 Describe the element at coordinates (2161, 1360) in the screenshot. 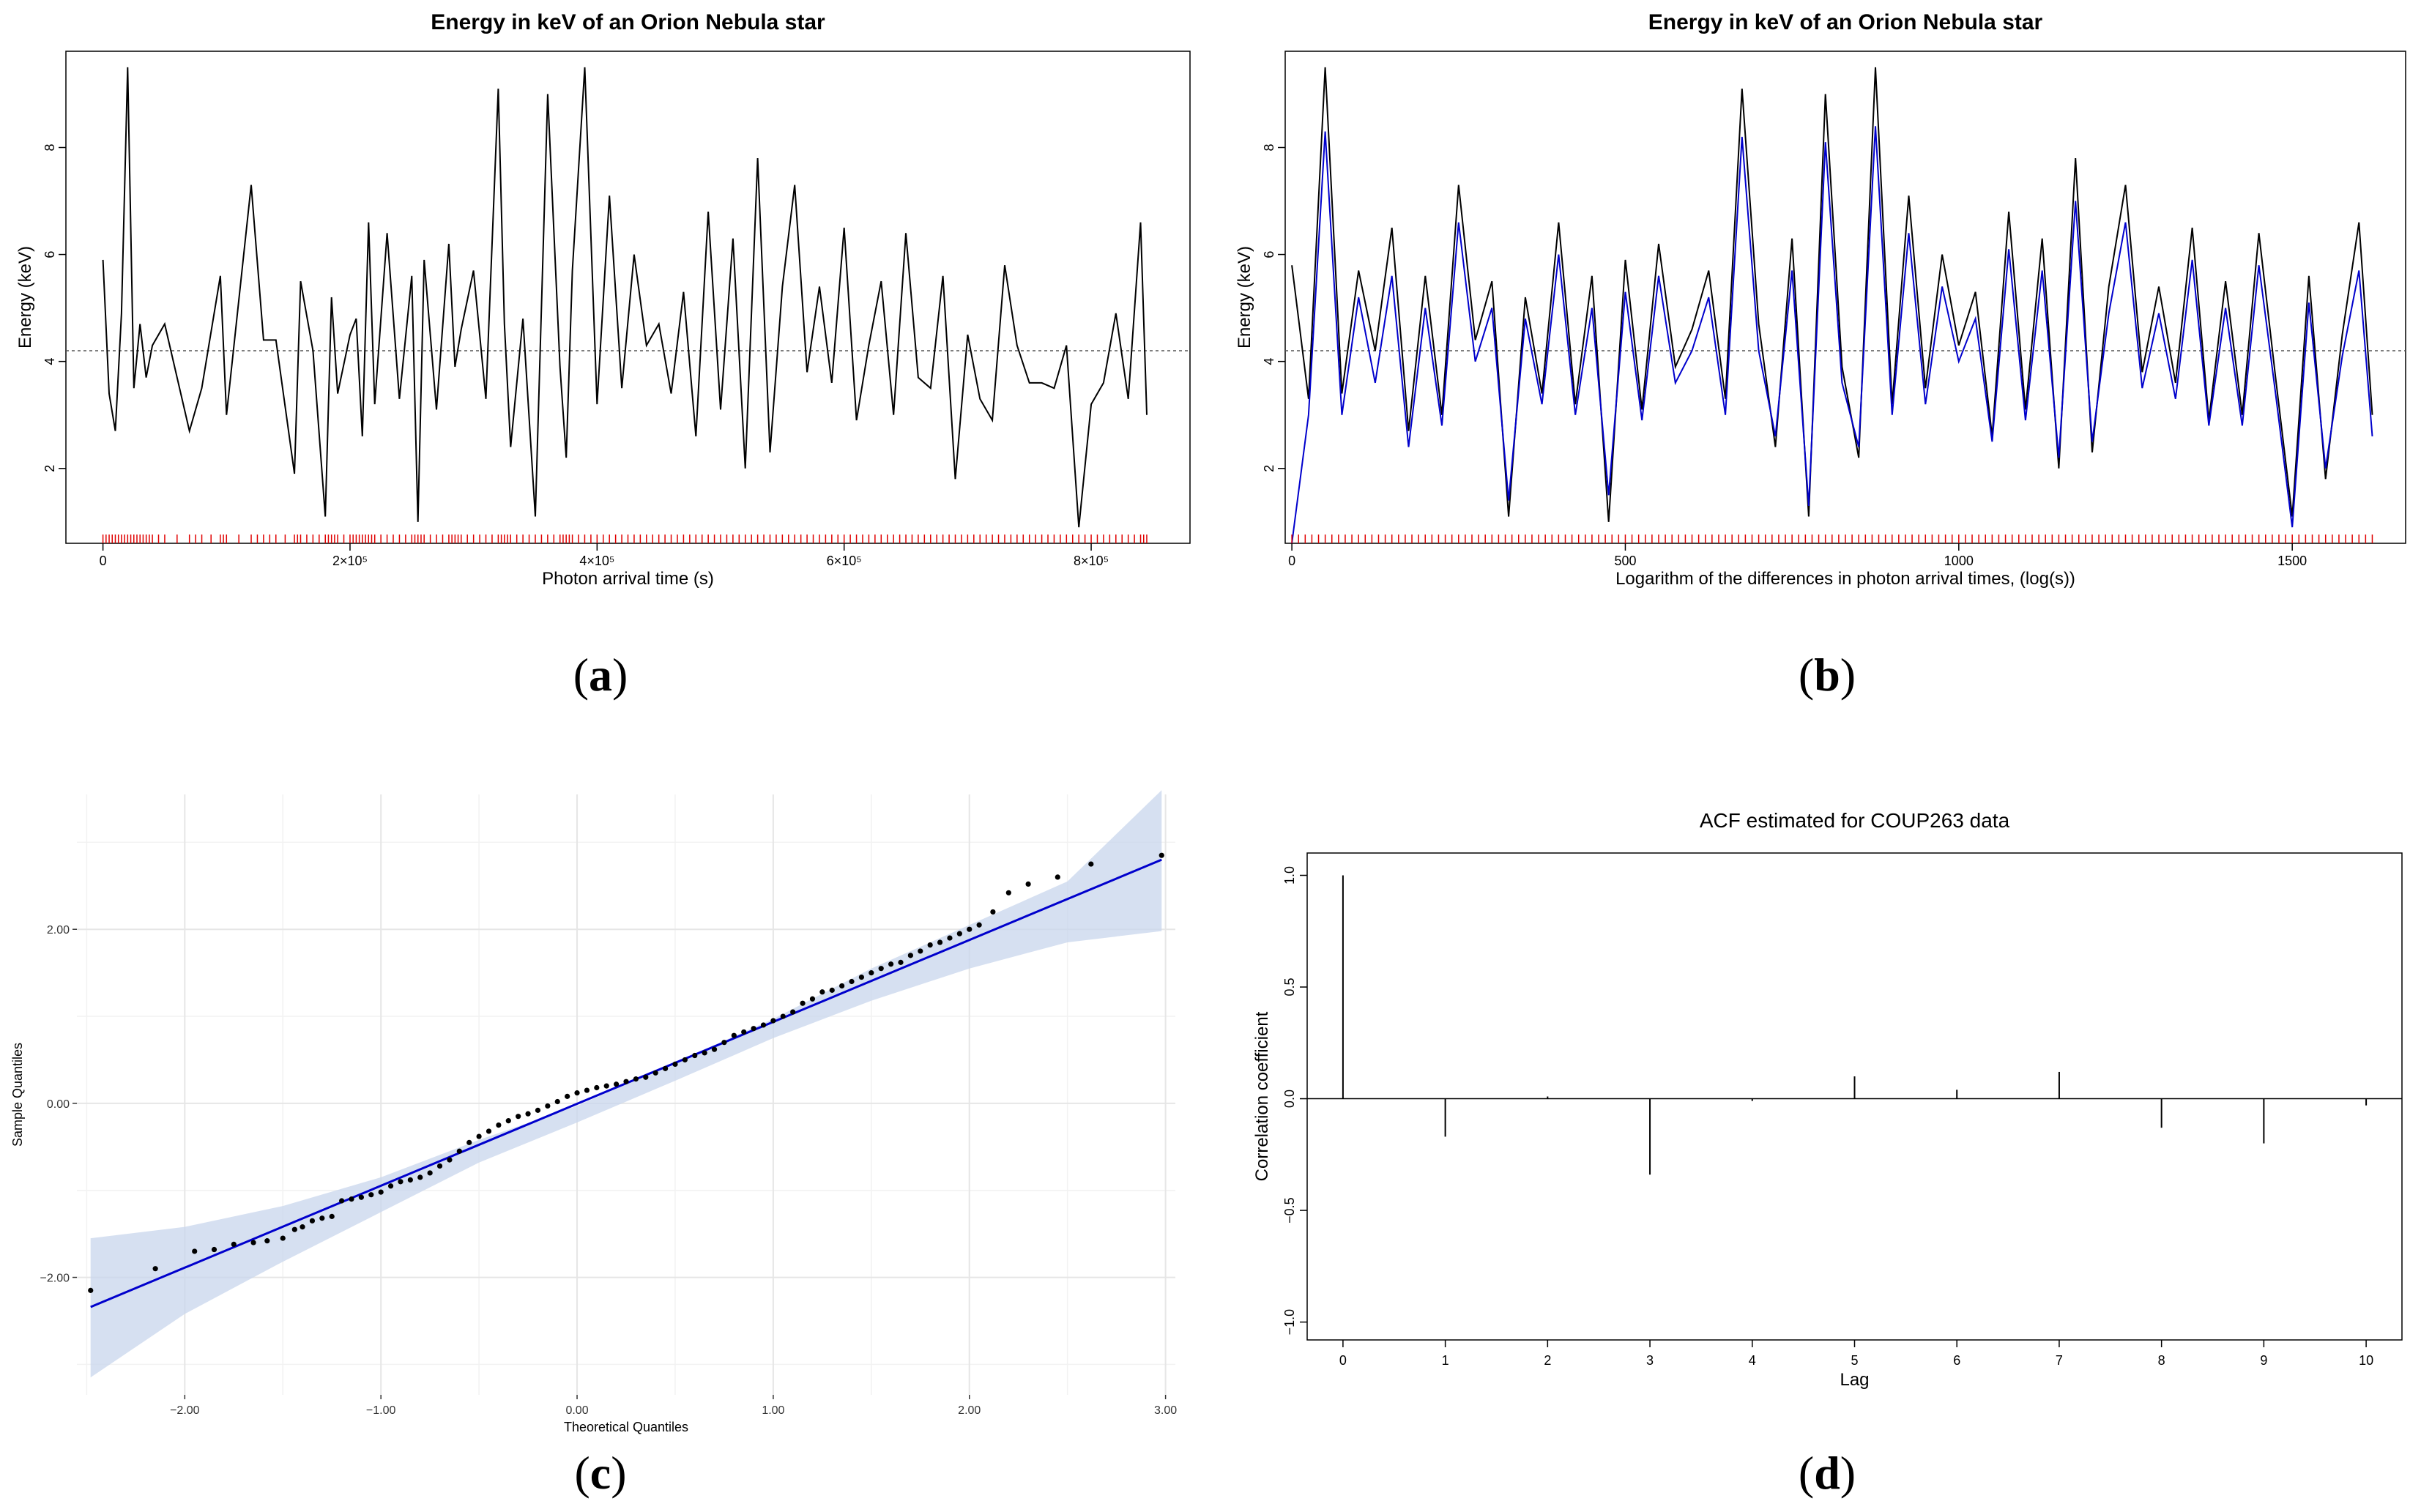

I see `x-tick-label: 8` at that location.